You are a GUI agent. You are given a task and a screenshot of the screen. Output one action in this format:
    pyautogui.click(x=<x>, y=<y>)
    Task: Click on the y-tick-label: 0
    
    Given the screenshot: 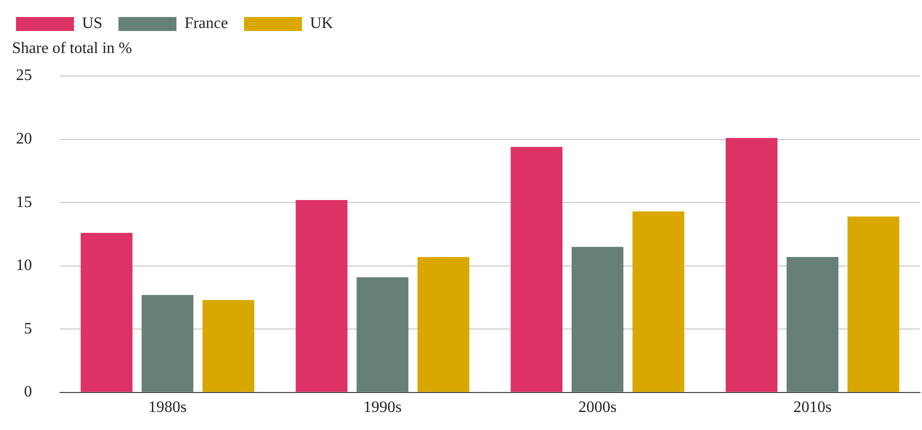 What is the action you would take?
    pyautogui.click(x=28, y=392)
    